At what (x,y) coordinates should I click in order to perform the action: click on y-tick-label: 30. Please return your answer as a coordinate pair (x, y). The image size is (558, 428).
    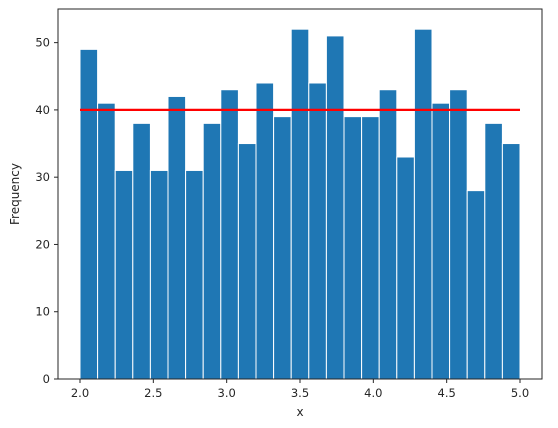
    Looking at the image, I should click on (42, 177).